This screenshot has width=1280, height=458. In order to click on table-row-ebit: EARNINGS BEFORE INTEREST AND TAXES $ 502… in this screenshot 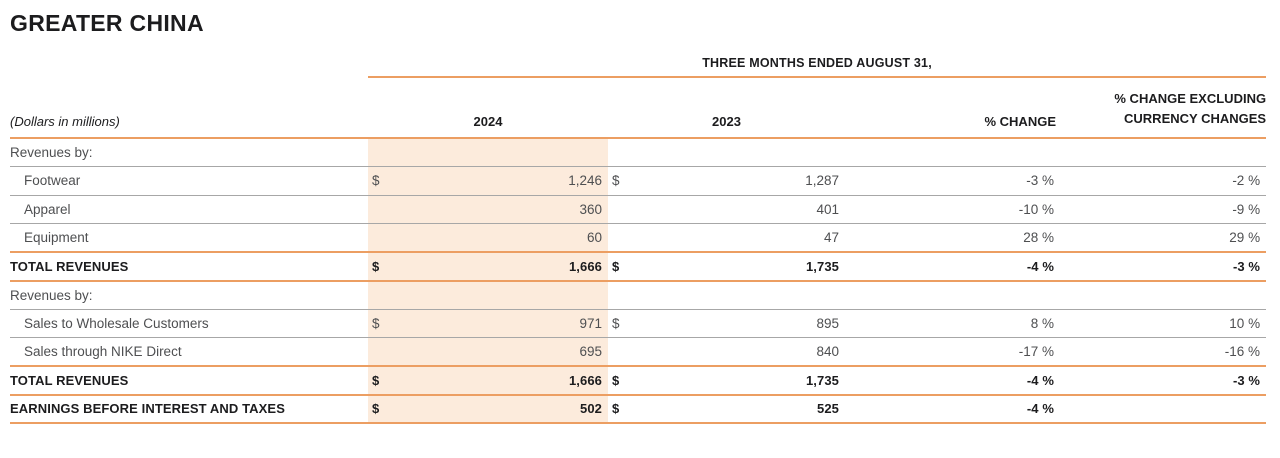, I will do `click(638, 409)`.